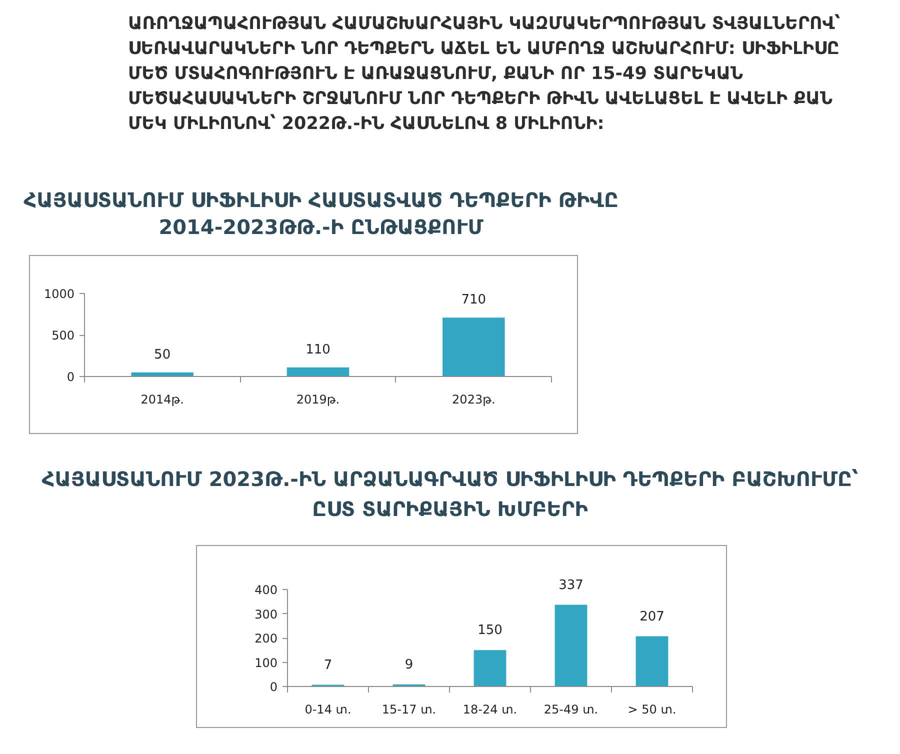 This screenshot has height=754, width=900. I want to click on x-tick-label: > 50 տ., so click(652, 709).